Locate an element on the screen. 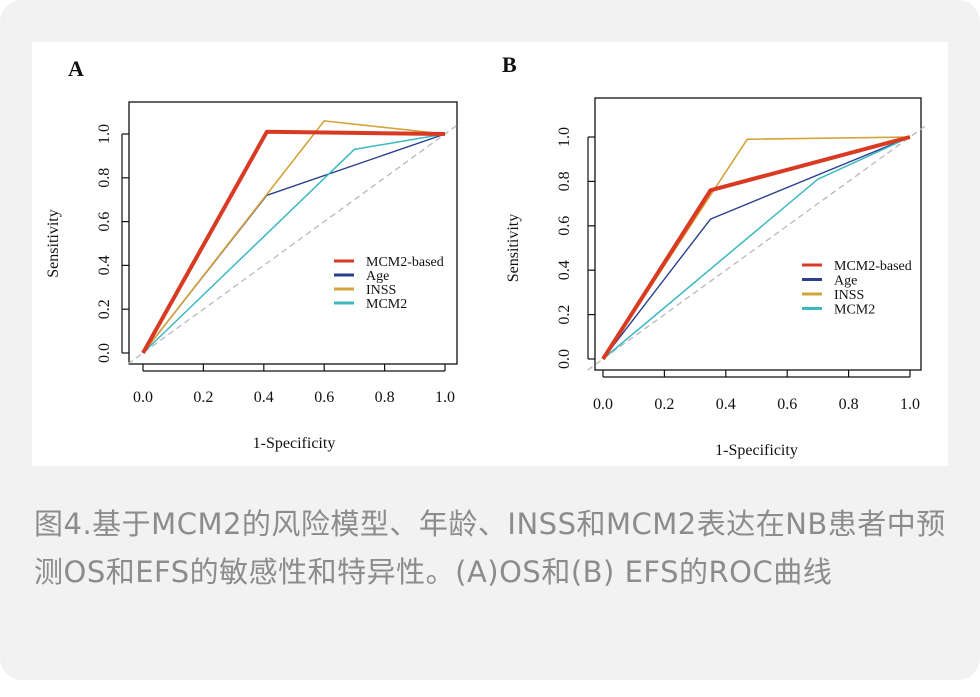  panel-label: A is located at coordinates (76, 68).